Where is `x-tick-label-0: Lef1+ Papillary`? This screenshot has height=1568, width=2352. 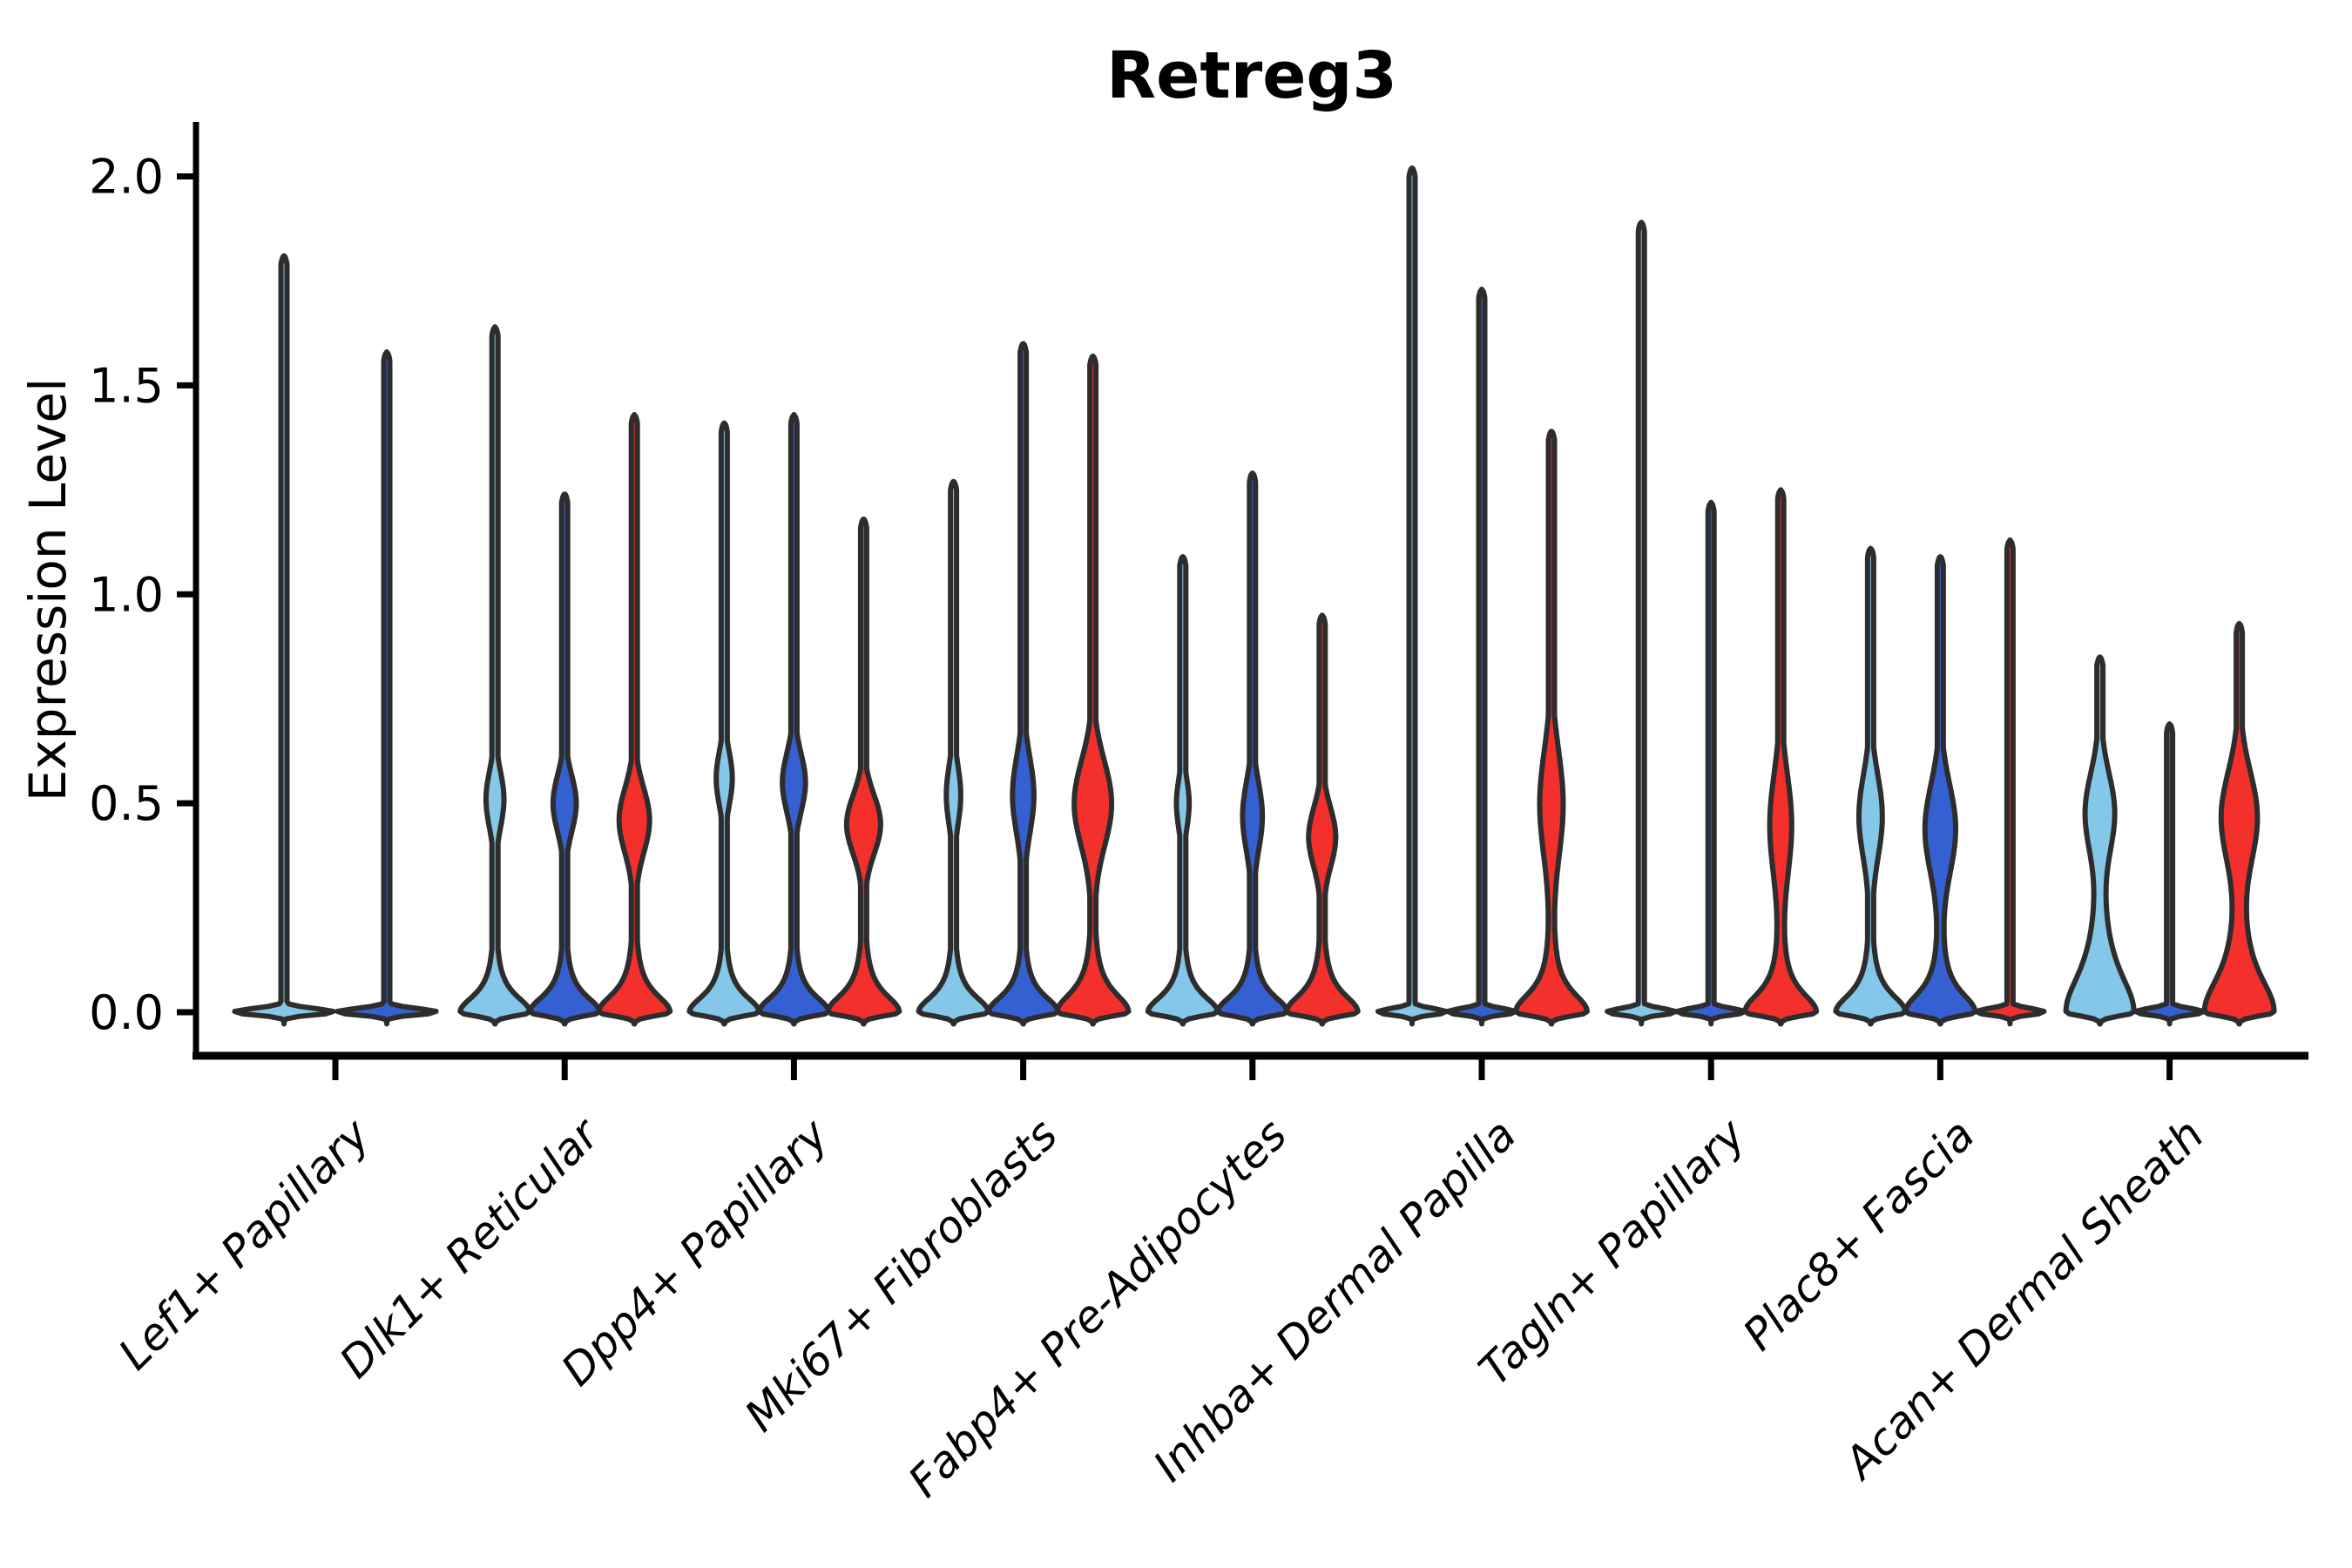 x-tick-label-0: Lef1+ Papillary is located at coordinates (245, 1243).